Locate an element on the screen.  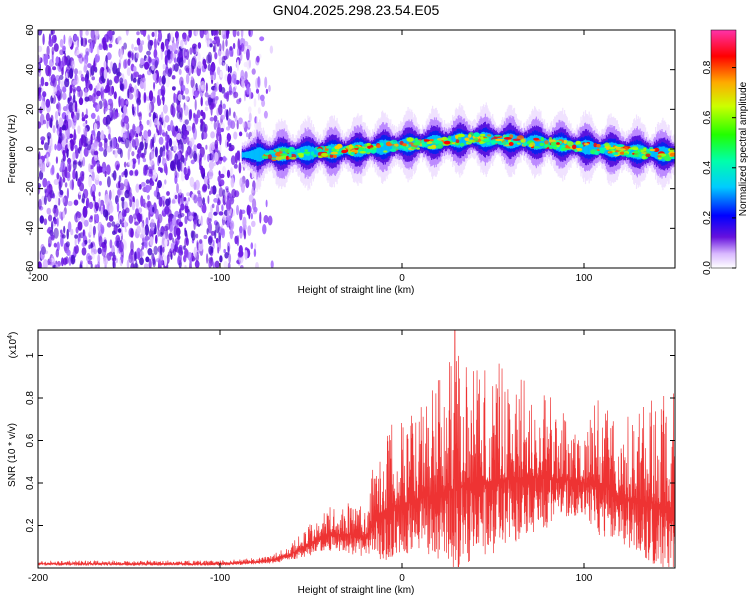
snr-x-axis-label: Height of straight line (km) is located at coordinates (356, 590).